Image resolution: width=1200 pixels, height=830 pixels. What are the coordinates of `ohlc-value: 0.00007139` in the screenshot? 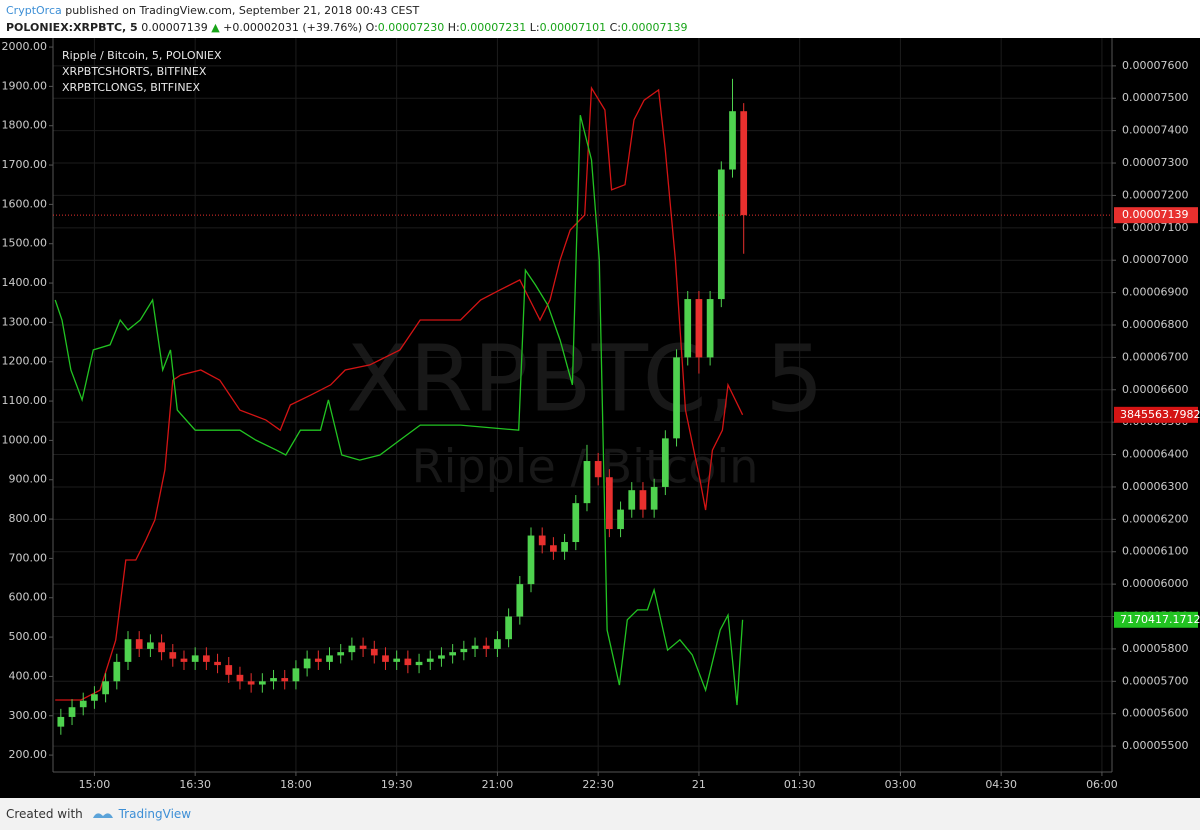 It's located at (654, 27).